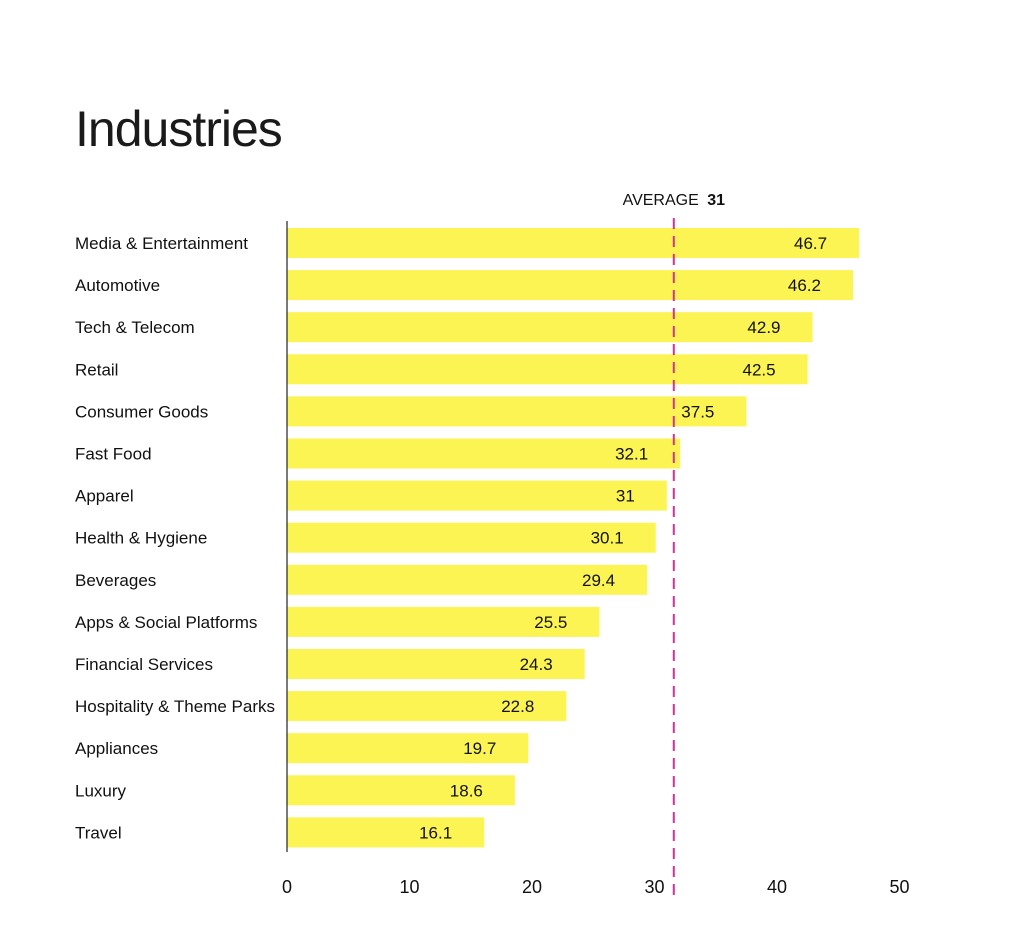 This screenshot has width=1024, height=946. What do you see at coordinates (101, 790) in the screenshot?
I see `category-label: Luxury` at bounding box center [101, 790].